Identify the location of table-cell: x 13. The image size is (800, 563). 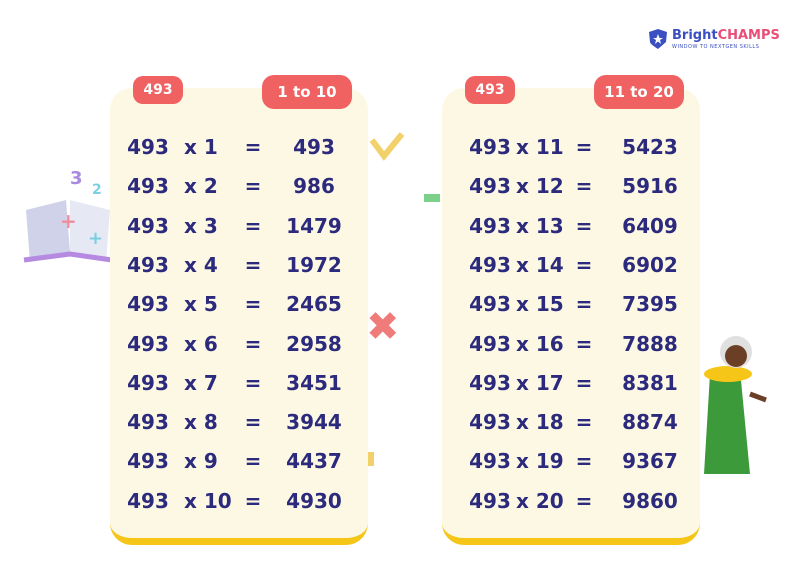
(540, 225).